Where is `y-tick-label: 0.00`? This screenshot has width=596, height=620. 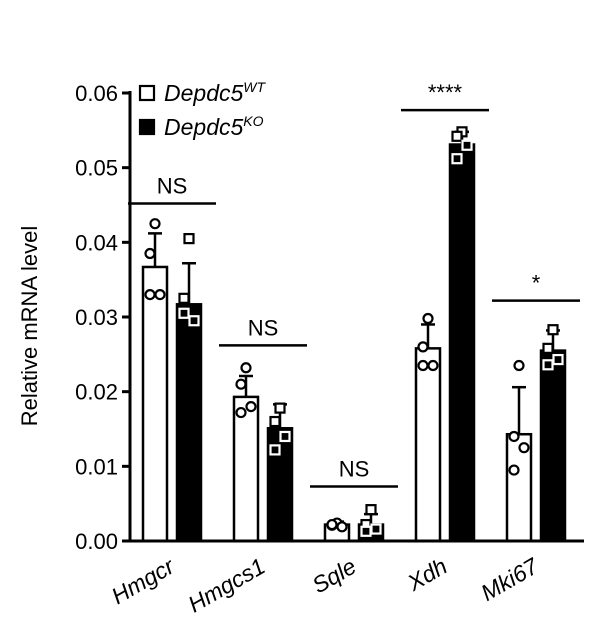 y-tick-label: 0.00 is located at coordinates (96, 541).